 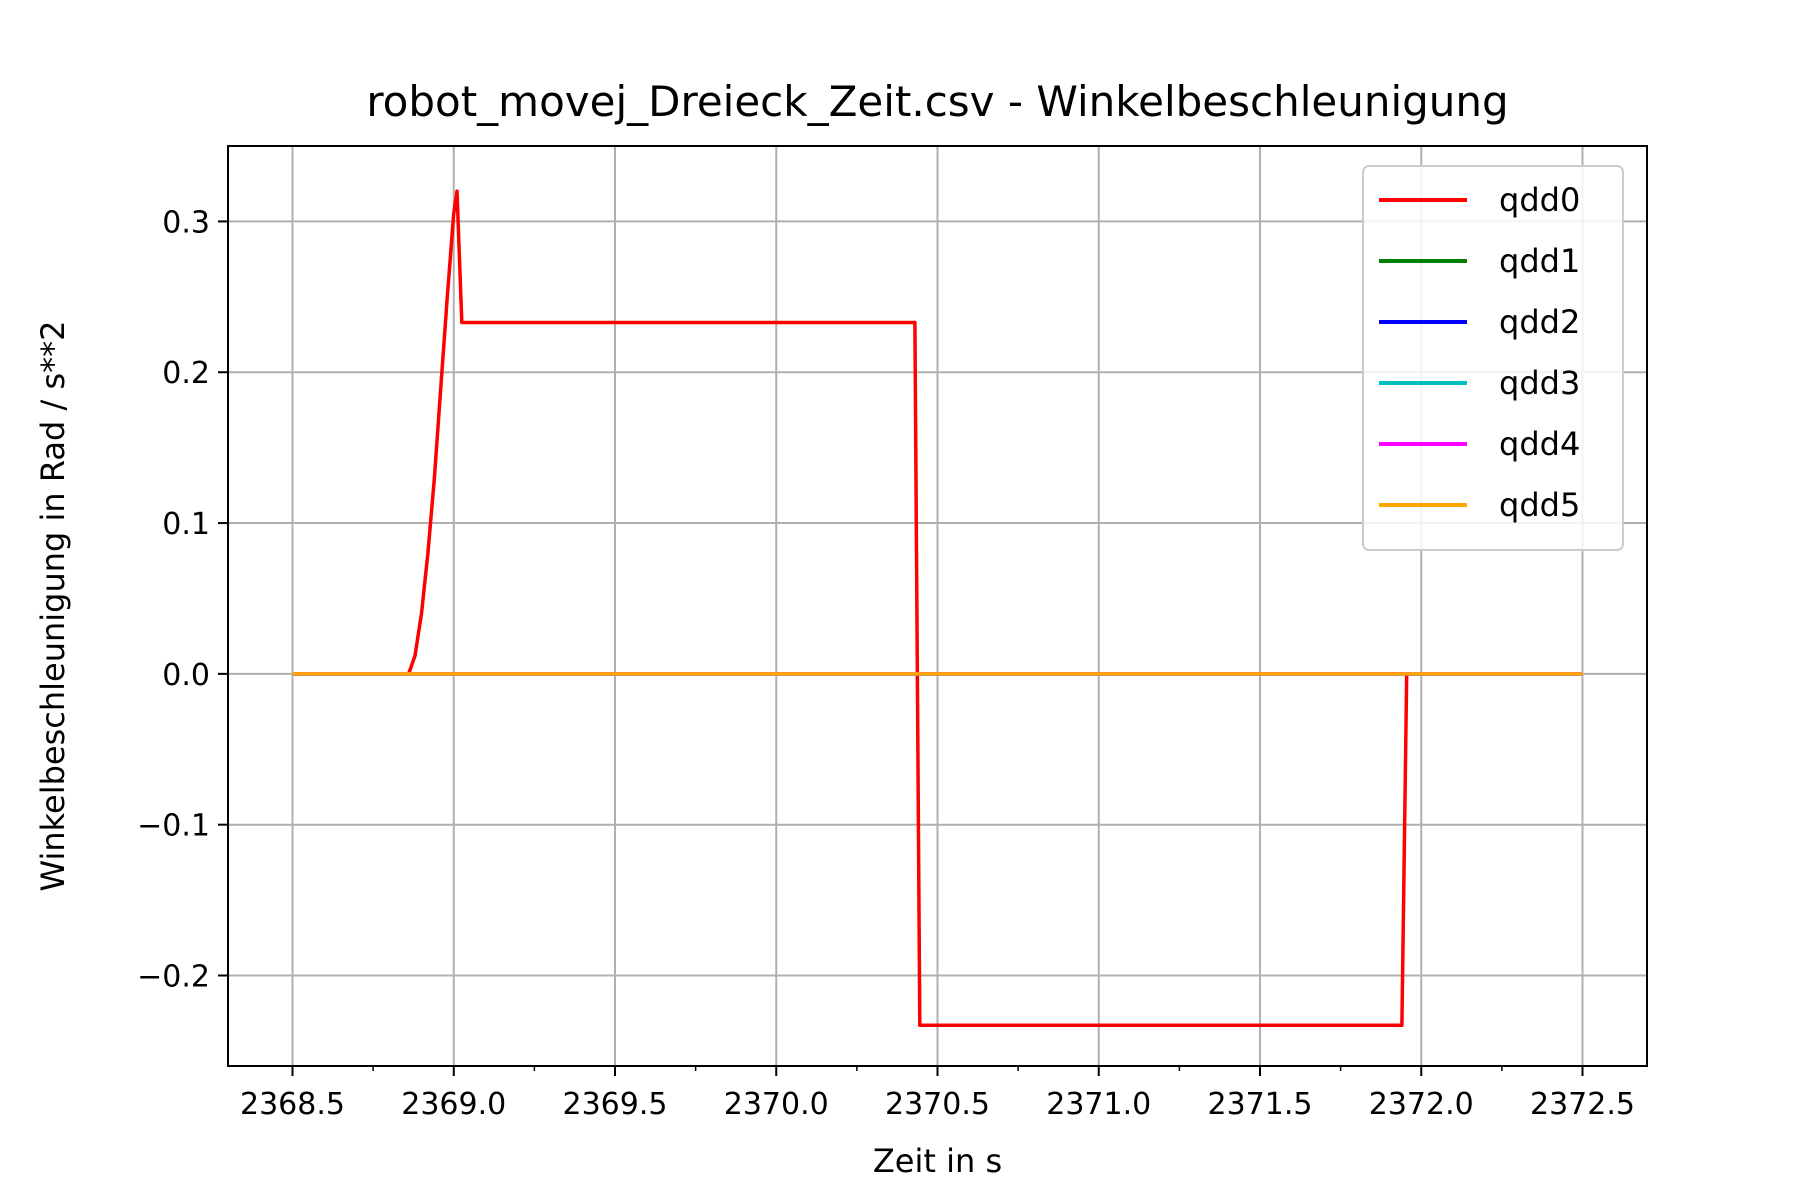 What do you see at coordinates (186, 675) in the screenshot?
I see `y-tick-label: 0.0` at bounding box center [186, 675].